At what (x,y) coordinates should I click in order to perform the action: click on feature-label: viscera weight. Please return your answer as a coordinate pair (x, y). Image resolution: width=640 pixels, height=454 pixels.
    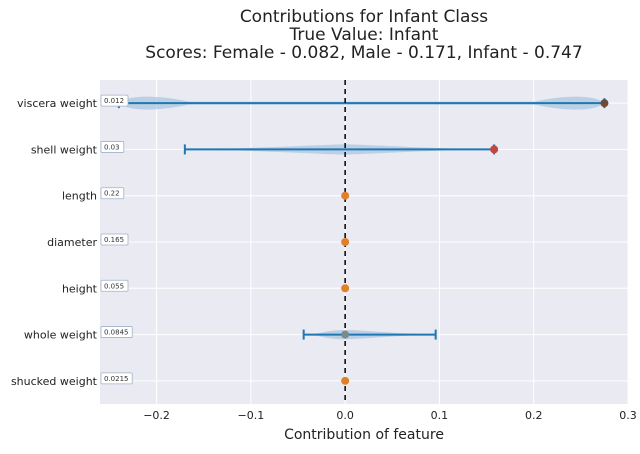
    Looking at the image, I should click on (57, 103).